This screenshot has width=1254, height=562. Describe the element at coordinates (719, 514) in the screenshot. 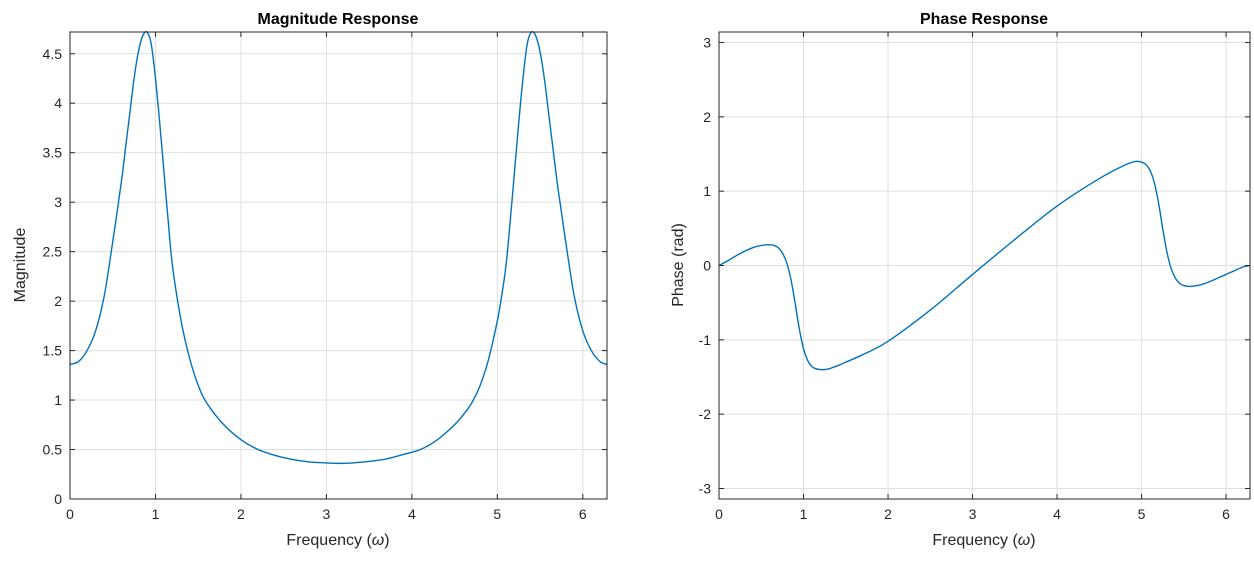

I see `phase-x-tick-label: 0` at that location.